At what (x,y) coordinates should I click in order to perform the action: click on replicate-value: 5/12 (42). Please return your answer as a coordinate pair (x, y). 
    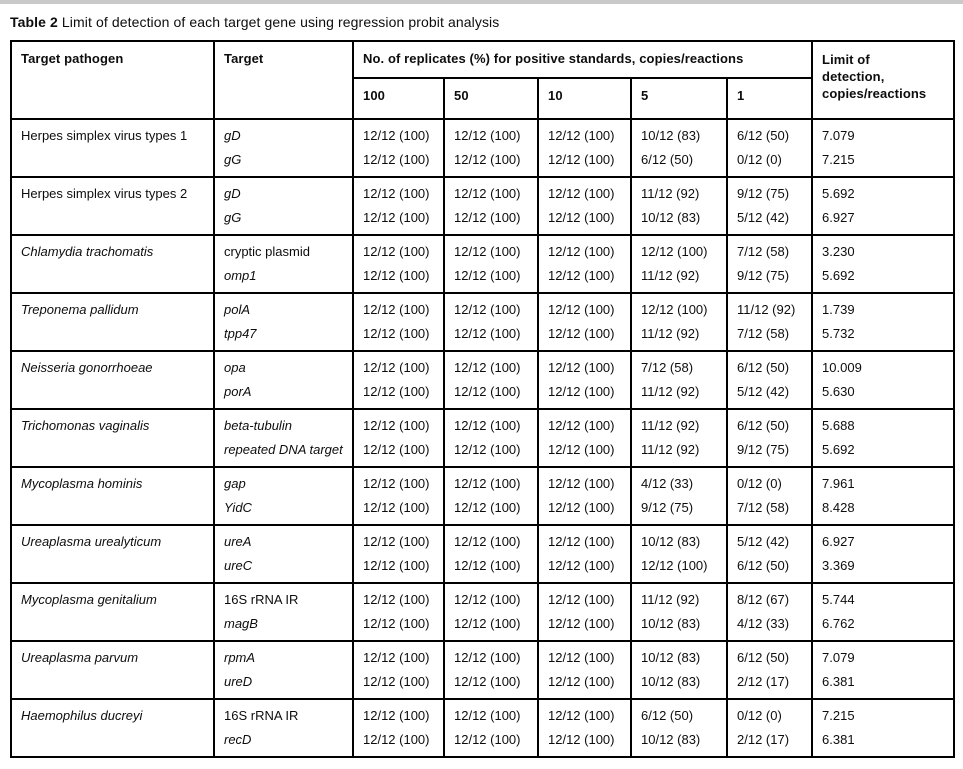
    Looking at the image, I should click on (763, 391).